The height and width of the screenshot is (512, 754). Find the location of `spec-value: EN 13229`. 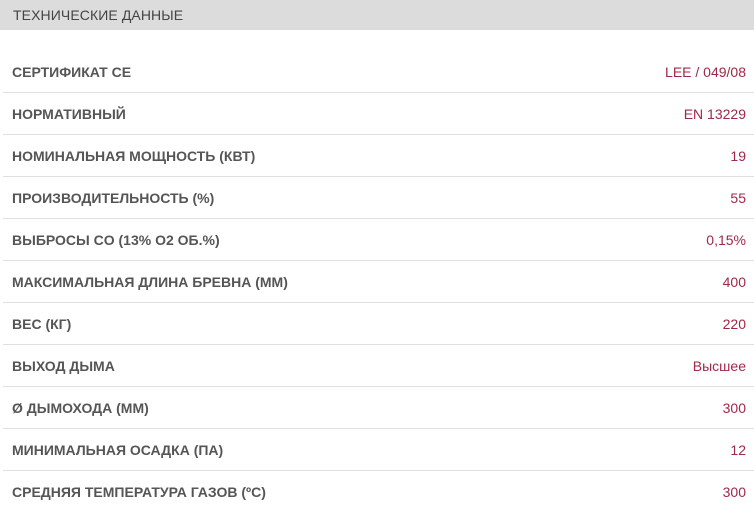

spec-value: EN 13229 is located at coordinates (714, 113).